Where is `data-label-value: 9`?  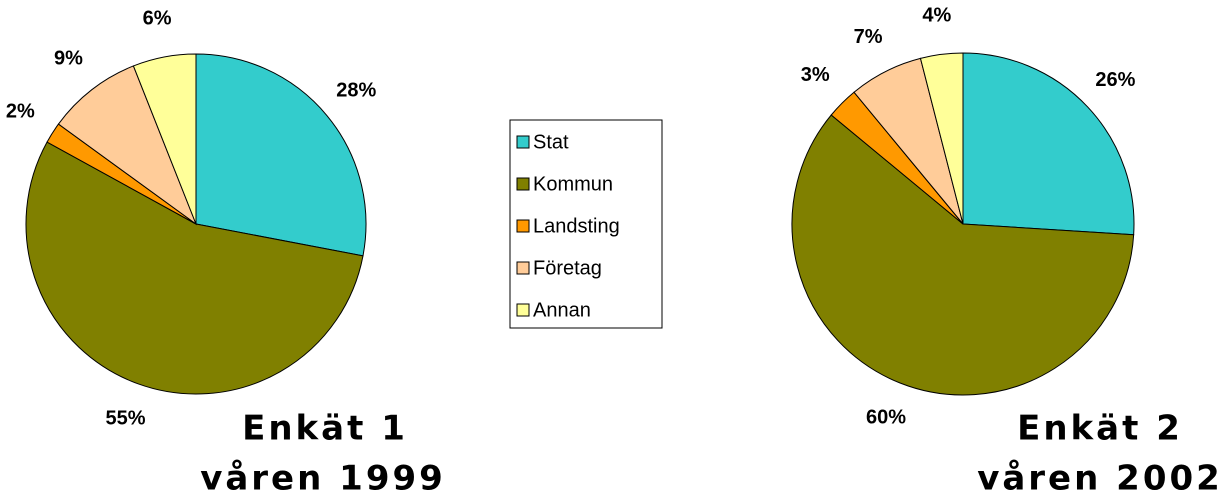
data-label-value: 9 is located at coordinates (59, 59).